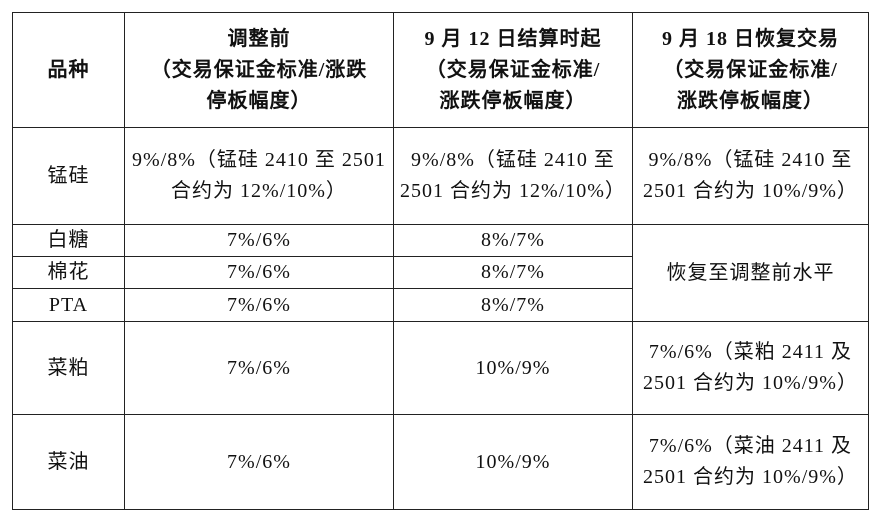  I want to click on header-cell: 品种, so click(68, 70).